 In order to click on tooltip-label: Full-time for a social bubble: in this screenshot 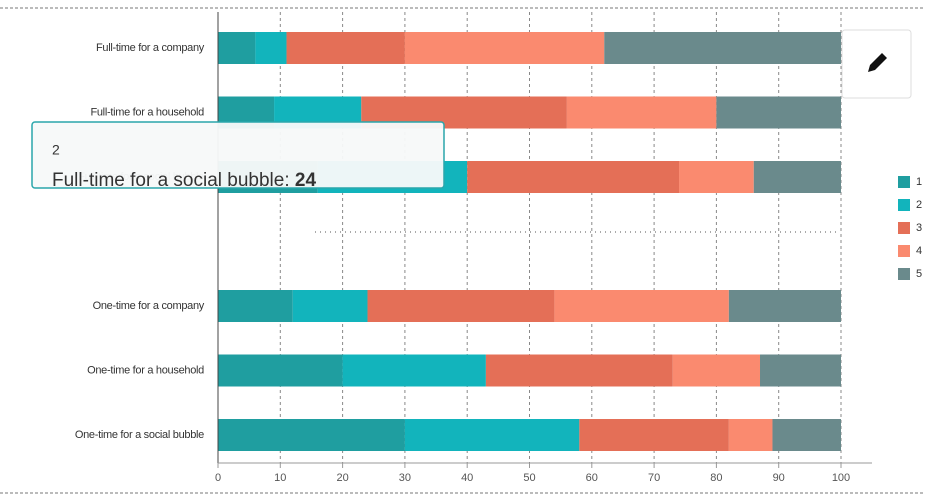, I will do `click(171, 180)`.